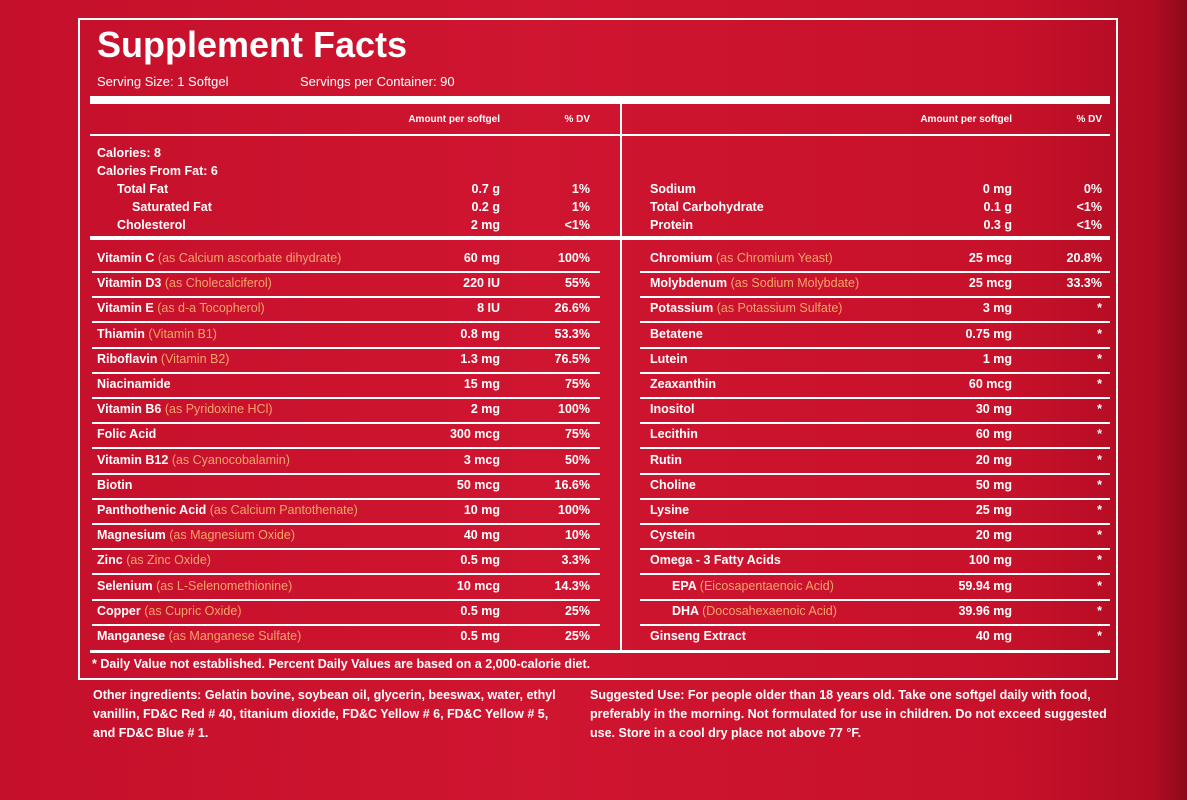  I want to click on nutrient: Vitamin C, so click(126, 258).